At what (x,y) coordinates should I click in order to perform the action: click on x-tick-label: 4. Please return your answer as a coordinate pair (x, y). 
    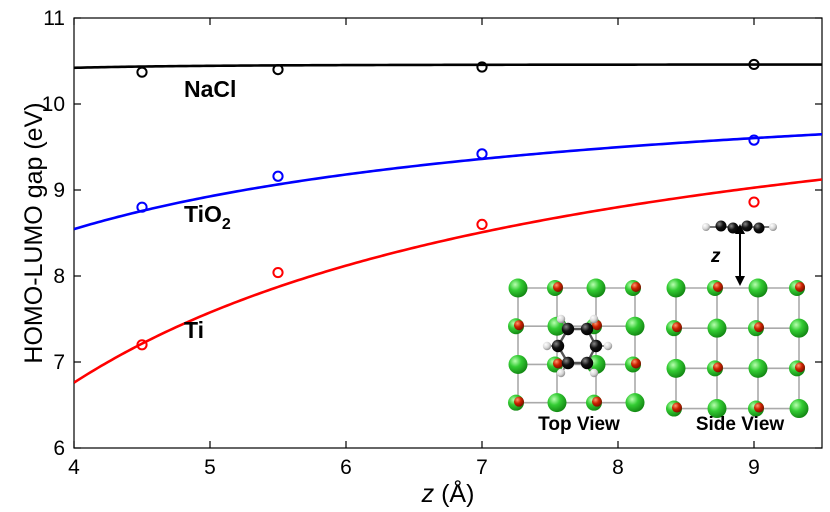
    Looking at the image, I should click on (74, 467).